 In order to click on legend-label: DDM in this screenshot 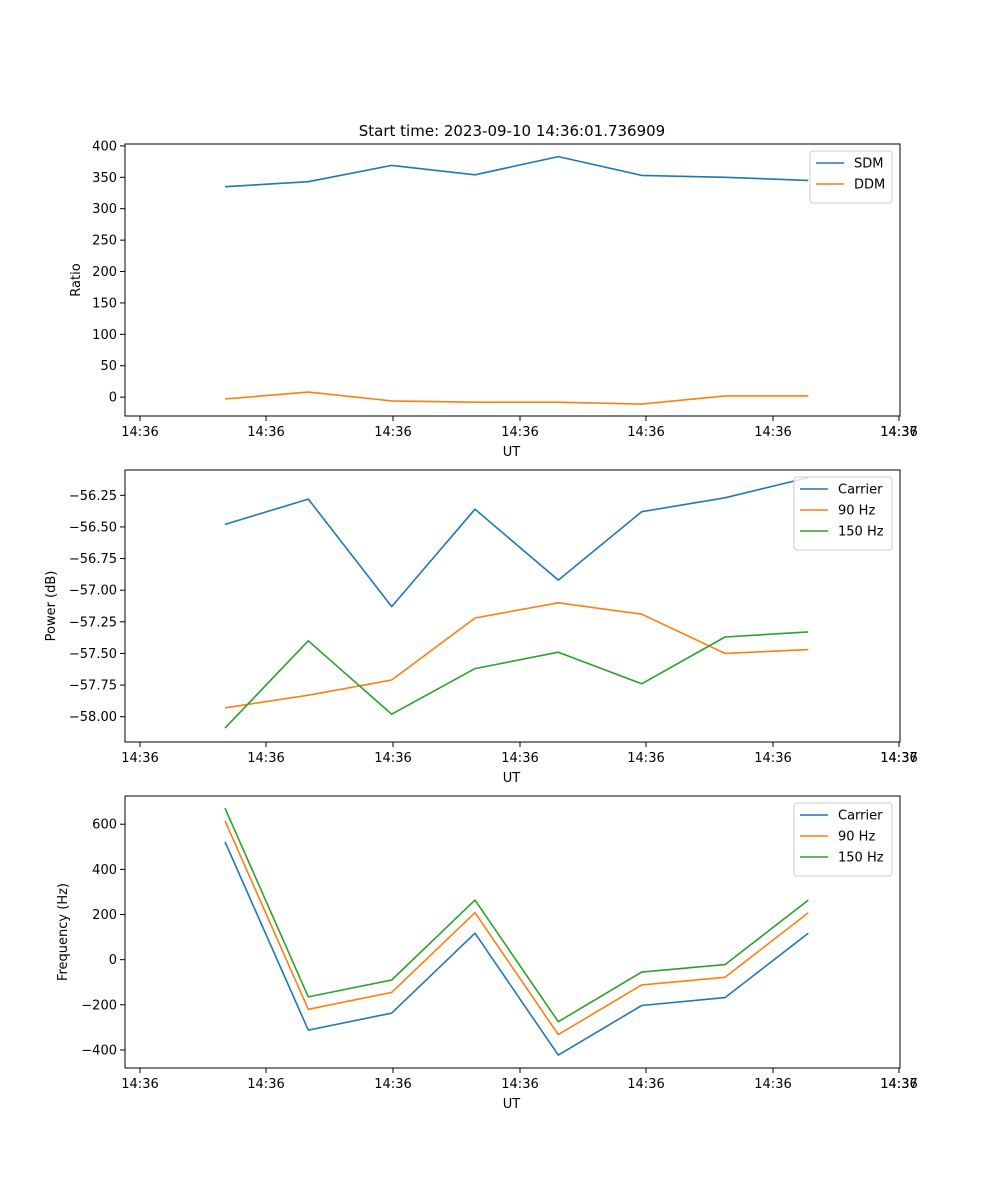, I will do `click(869, 185)`.